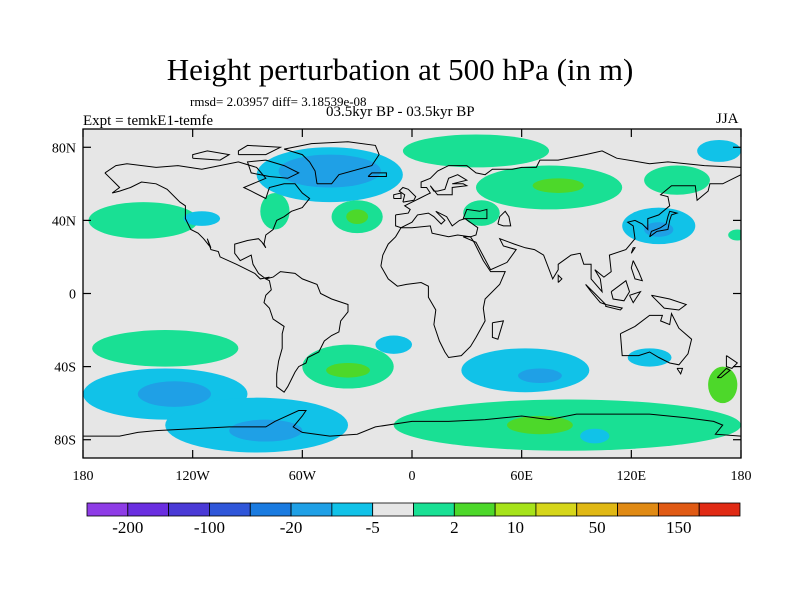 The height and width of the screenshot is (600, 800). Describe the element at coordinates (209, 527) in the screenshot. I see `colorbar-label: -100` at that location.